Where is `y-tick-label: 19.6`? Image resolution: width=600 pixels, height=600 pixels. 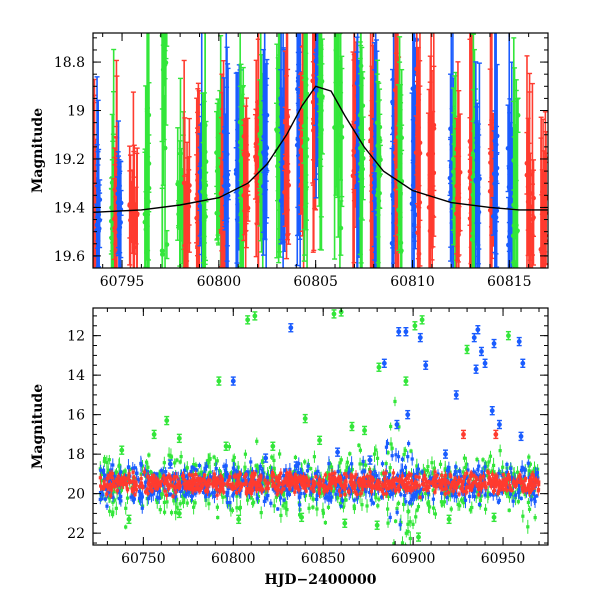 y-tick-label: 19.6 is located at coordinates (69, 257).